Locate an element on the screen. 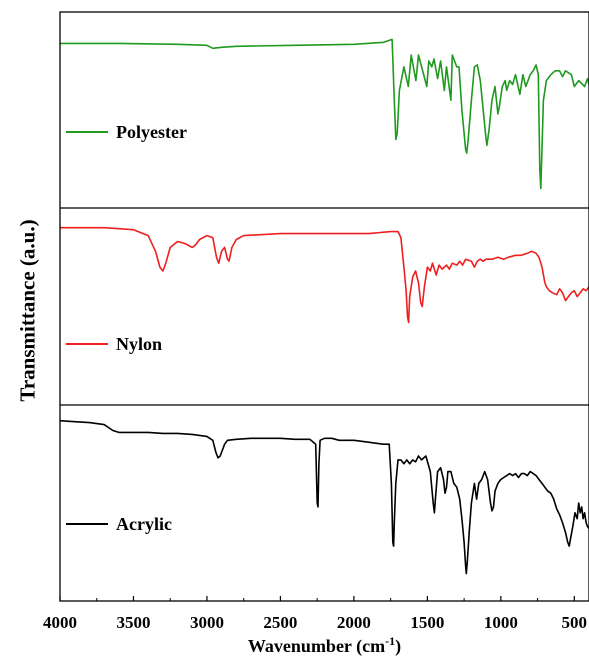  x-tick-label-4000: 4000 is located at coordinates (60, 622).